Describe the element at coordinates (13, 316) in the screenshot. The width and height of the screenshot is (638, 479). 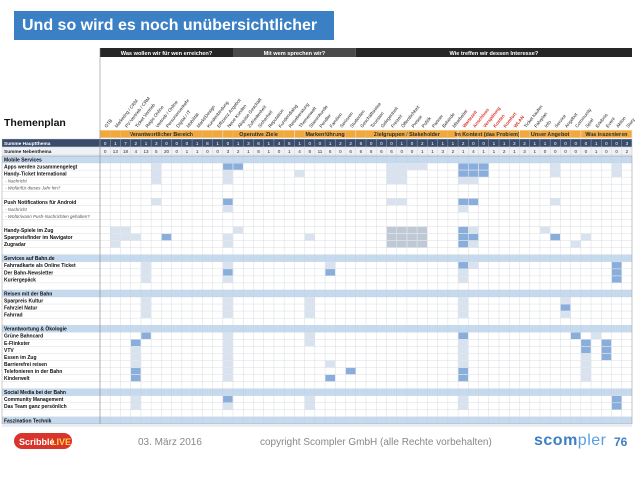
I see `row-label: Fahrrad` at that location.